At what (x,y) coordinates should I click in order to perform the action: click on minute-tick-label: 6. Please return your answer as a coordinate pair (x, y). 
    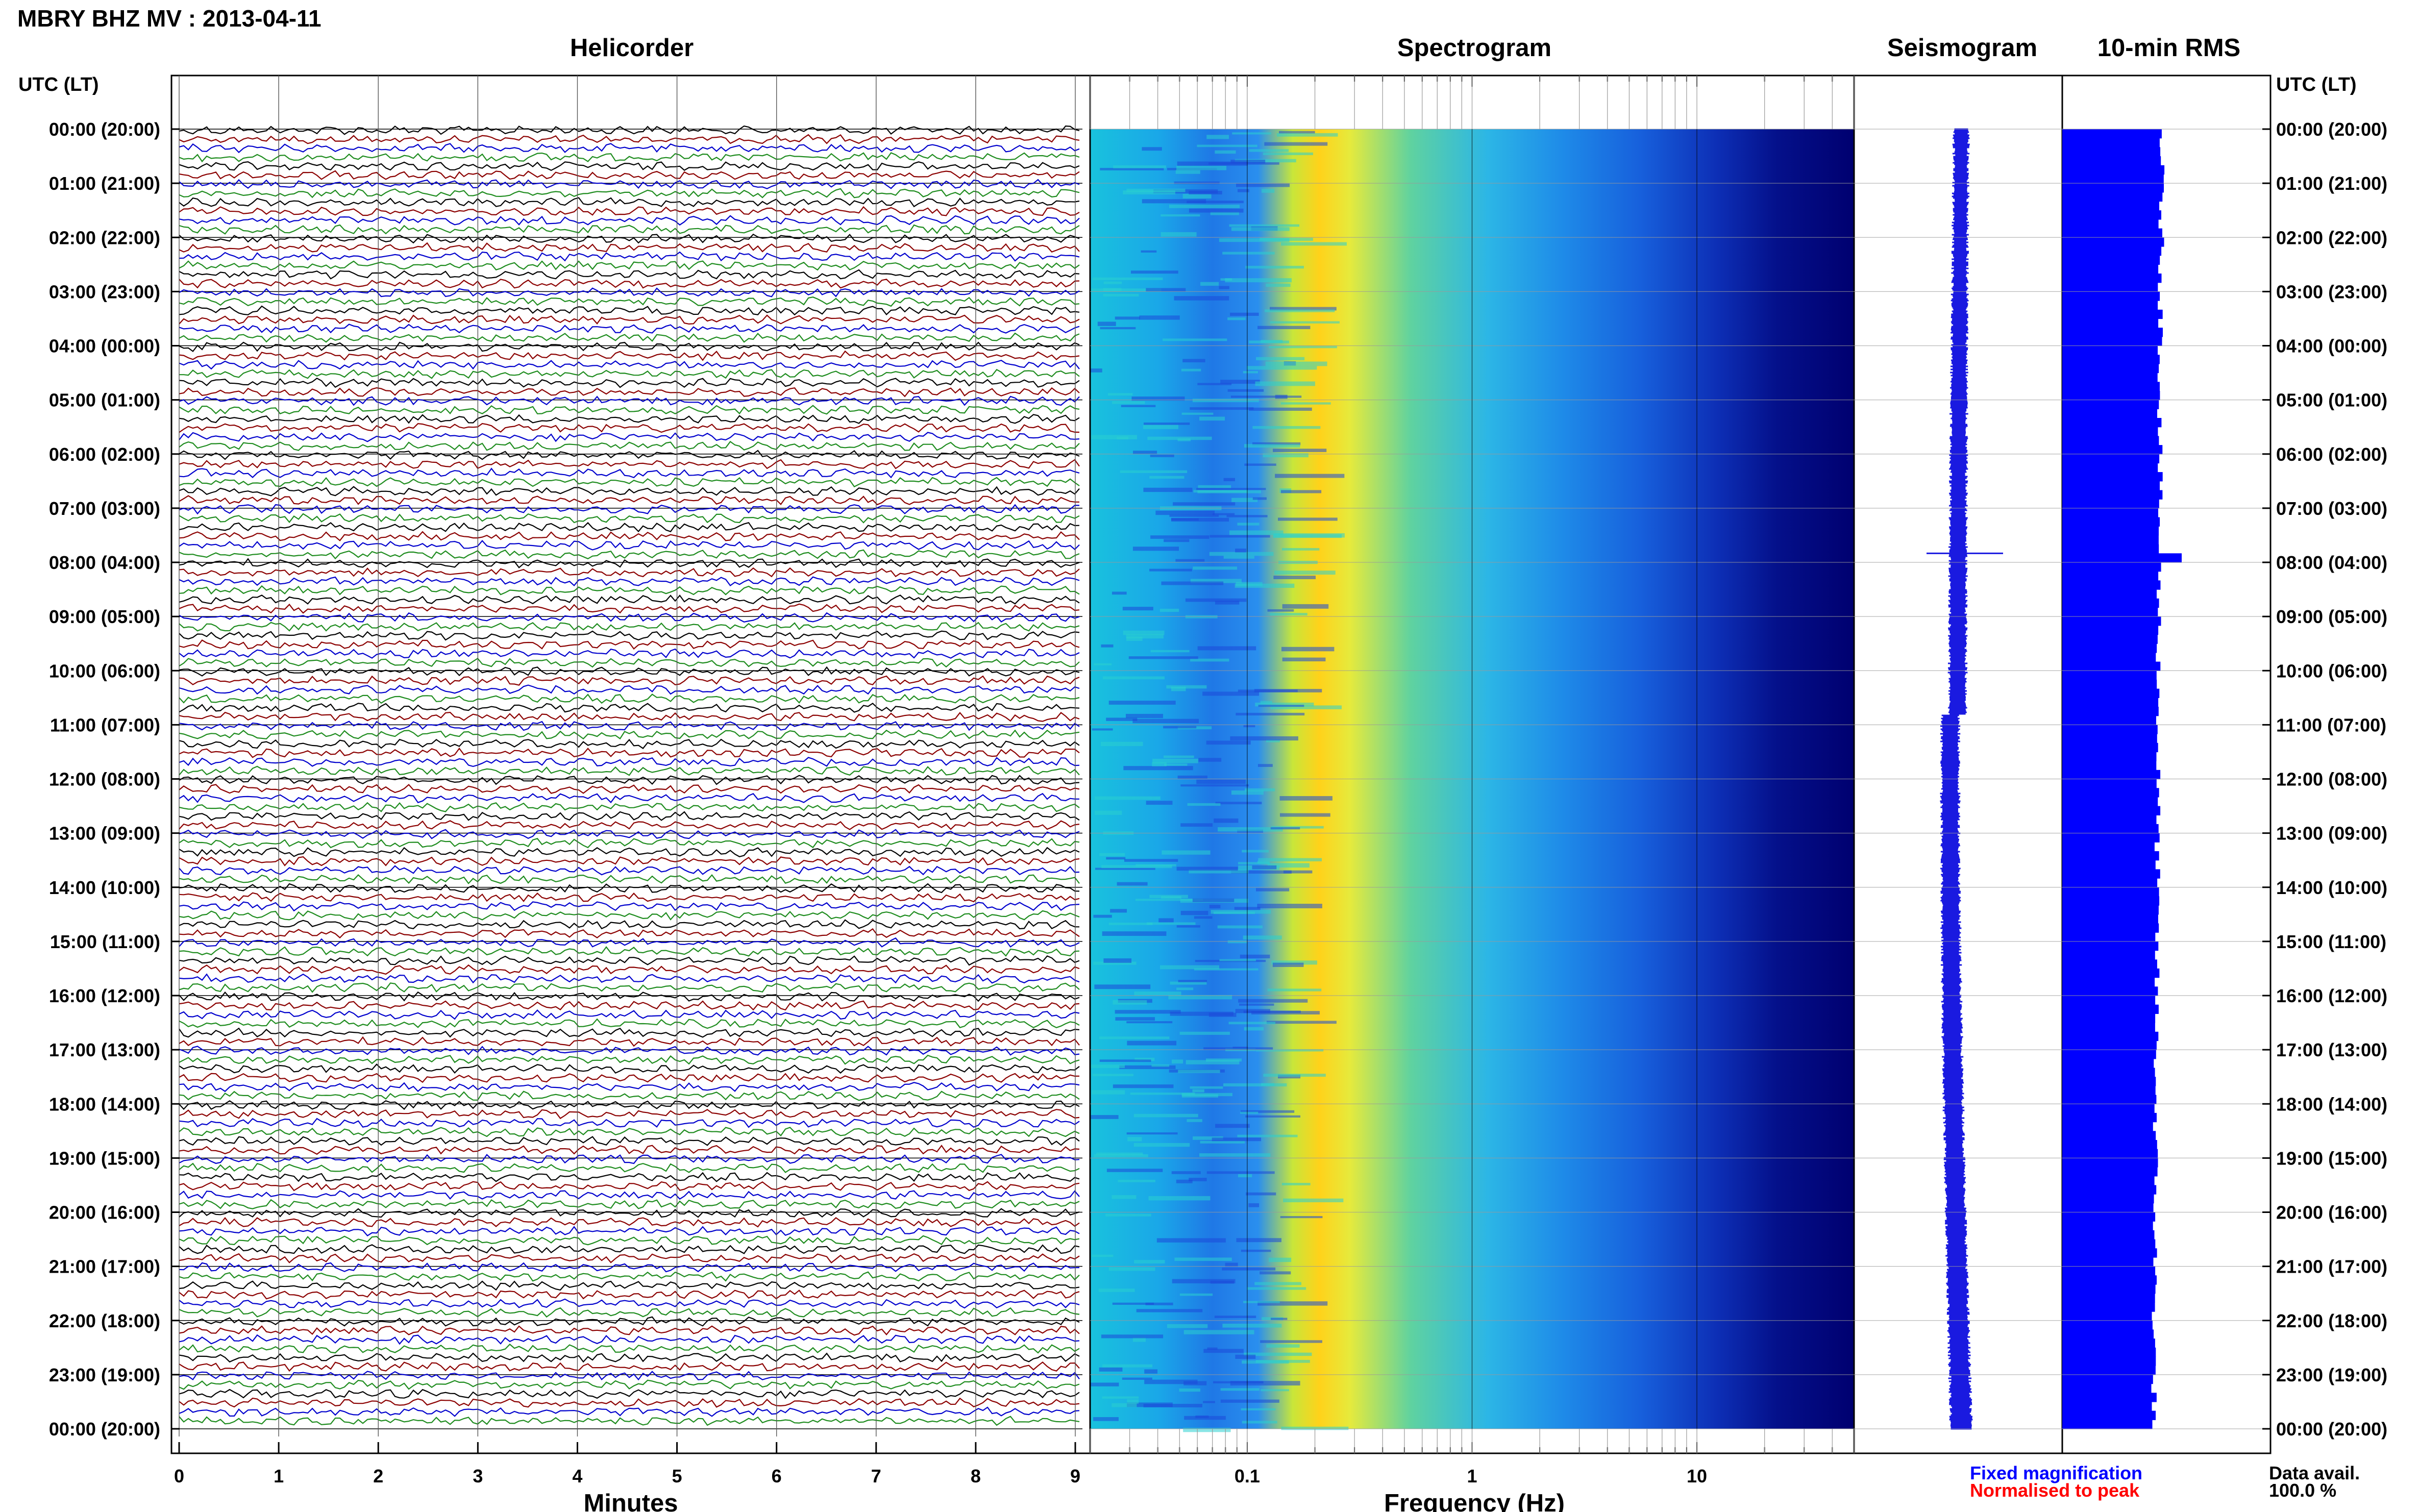
    Looking at the image, I should click on (777, 1476).